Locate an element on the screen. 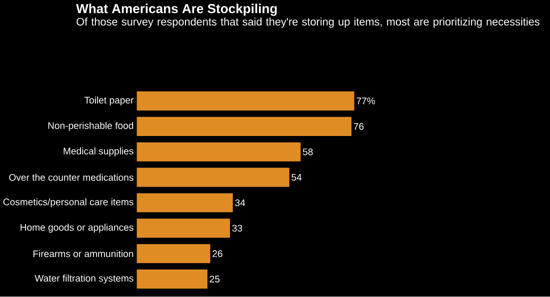 The height and width of the screenshot is (297, 550). chart-title: What Americans Are Stockpiling is located at coordinates (176, 10).